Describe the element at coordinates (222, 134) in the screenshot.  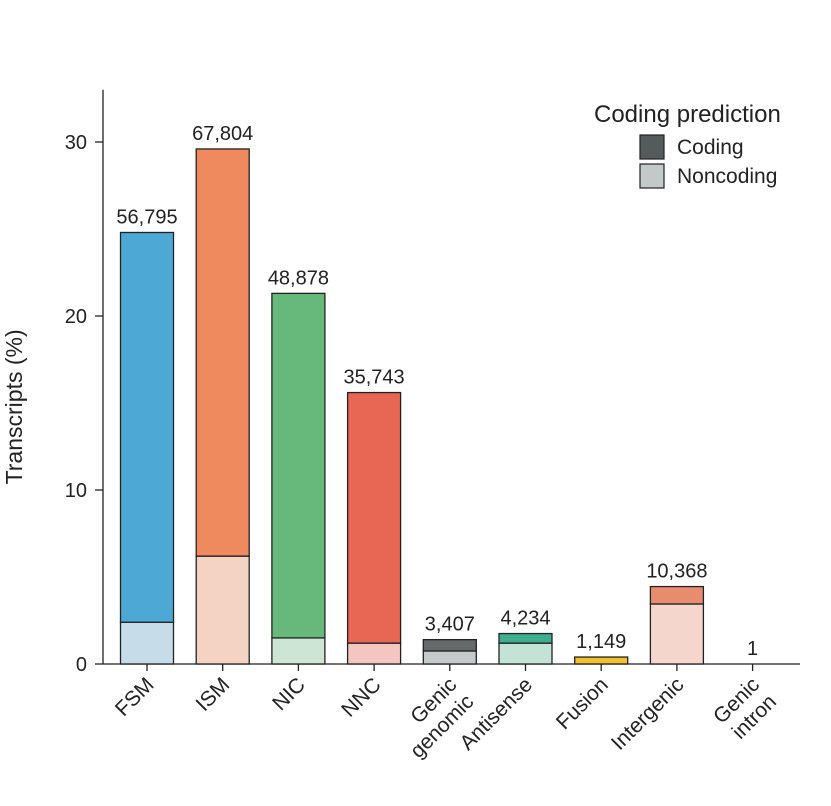
I see `bar-count-label: 67,804` at that location.